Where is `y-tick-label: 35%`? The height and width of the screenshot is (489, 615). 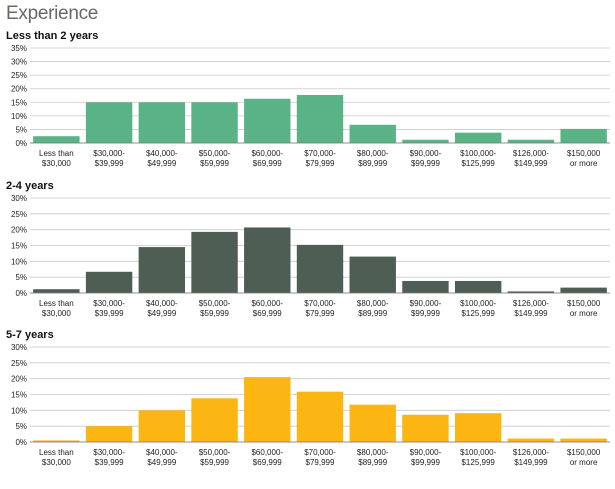
y-tick-label: 35% is located at coordinates (19, 48).